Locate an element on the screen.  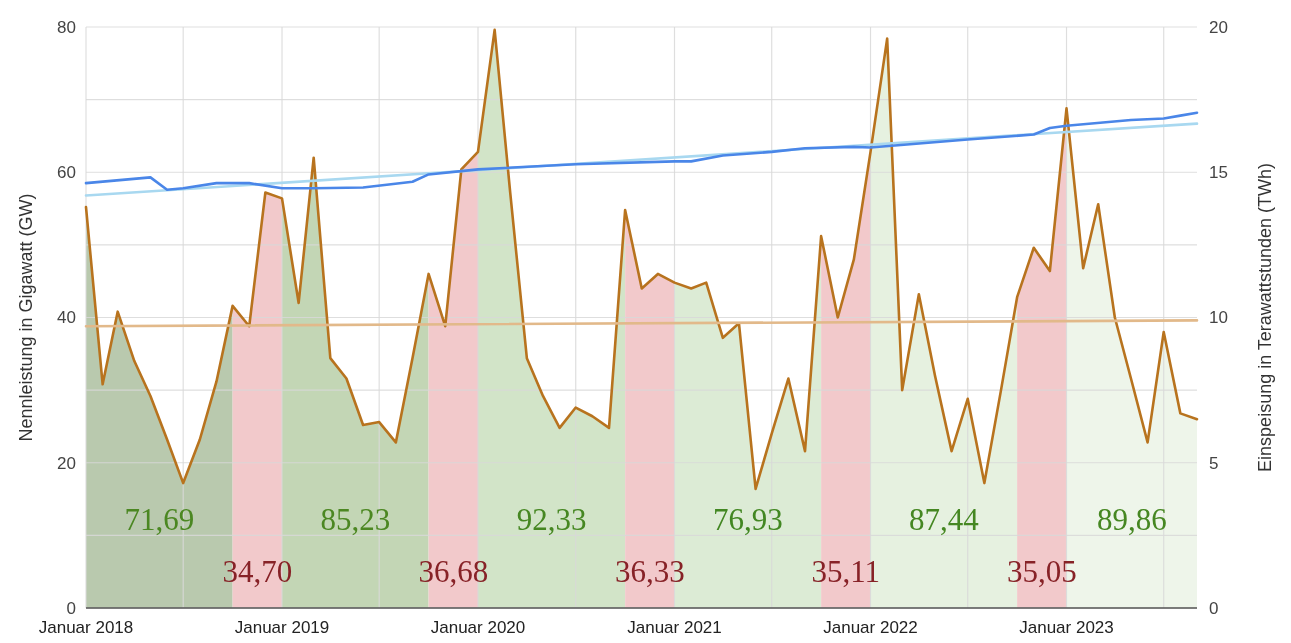
y2-tick-label: 0 is located at coordinates (1214, 608).